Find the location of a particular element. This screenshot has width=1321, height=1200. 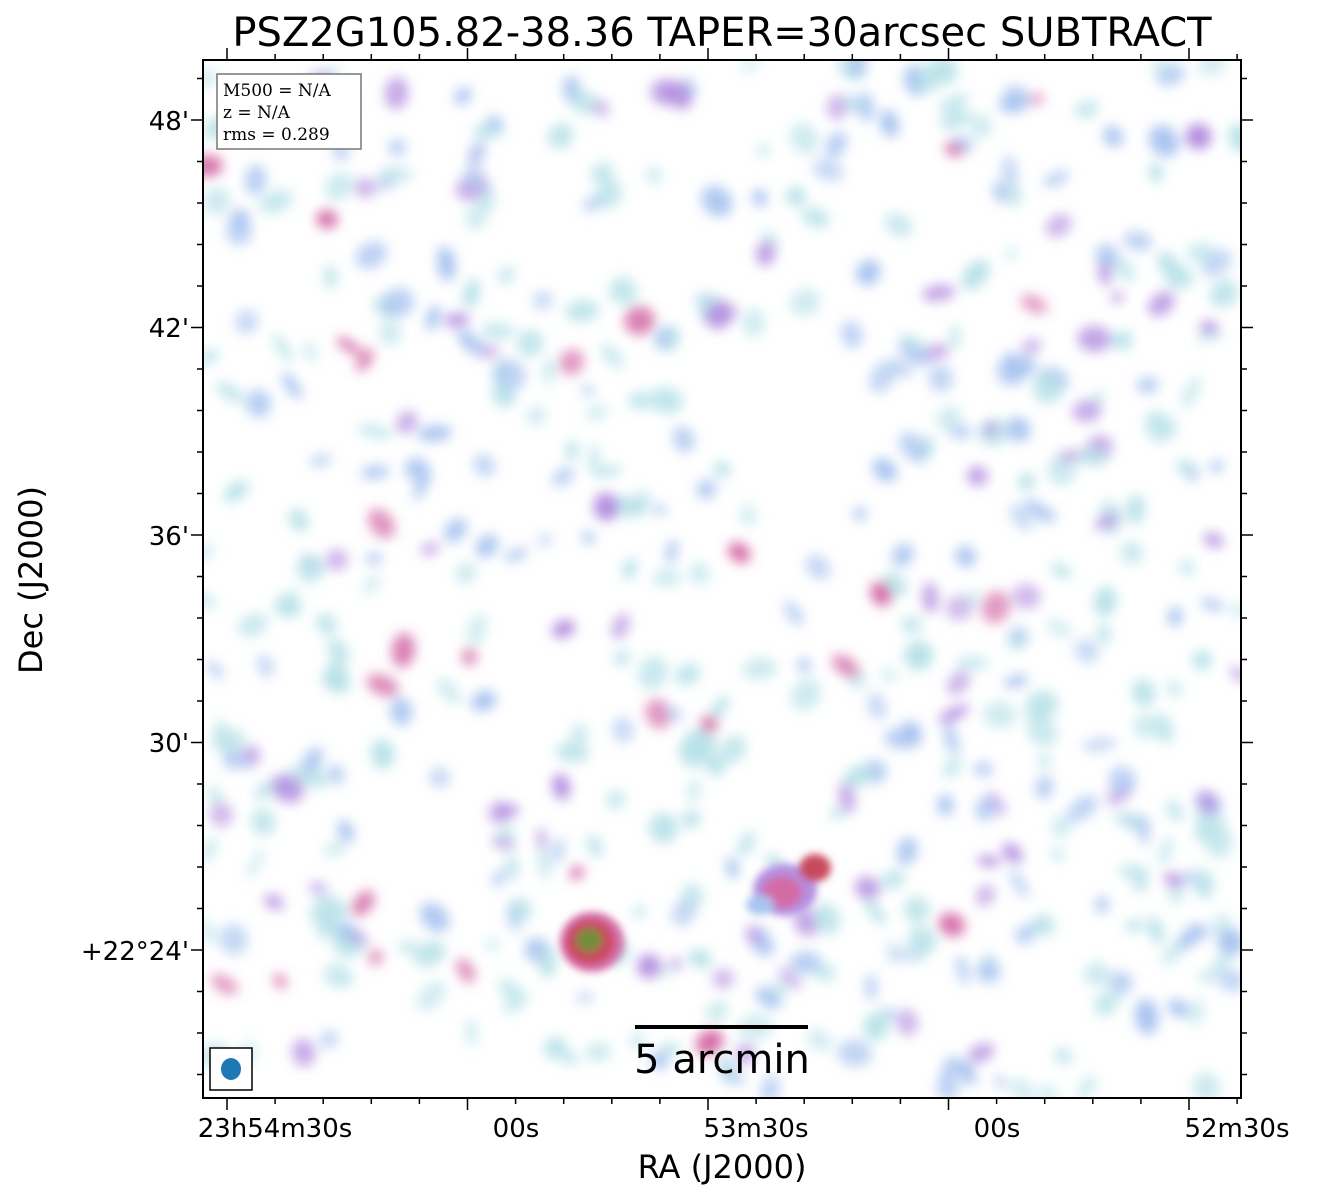

x-tick-label: 52m30s is located at coordinates (1236, 1129).